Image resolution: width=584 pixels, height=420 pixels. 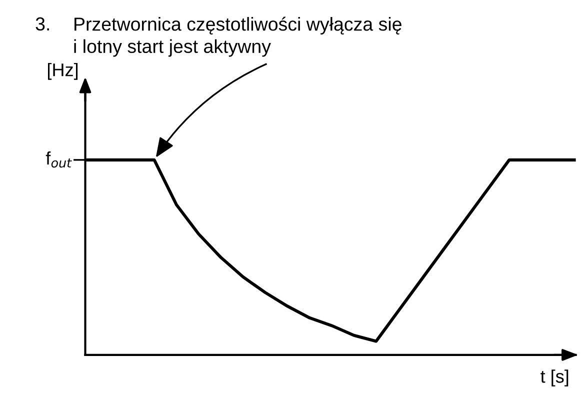 What do you see at coordinates (238, 36) in the screenshot?
I see `chart-title: Przetwornica częstotliwości wyłącza się i lotny start jest aktywny` at bounding box center [238, 36].